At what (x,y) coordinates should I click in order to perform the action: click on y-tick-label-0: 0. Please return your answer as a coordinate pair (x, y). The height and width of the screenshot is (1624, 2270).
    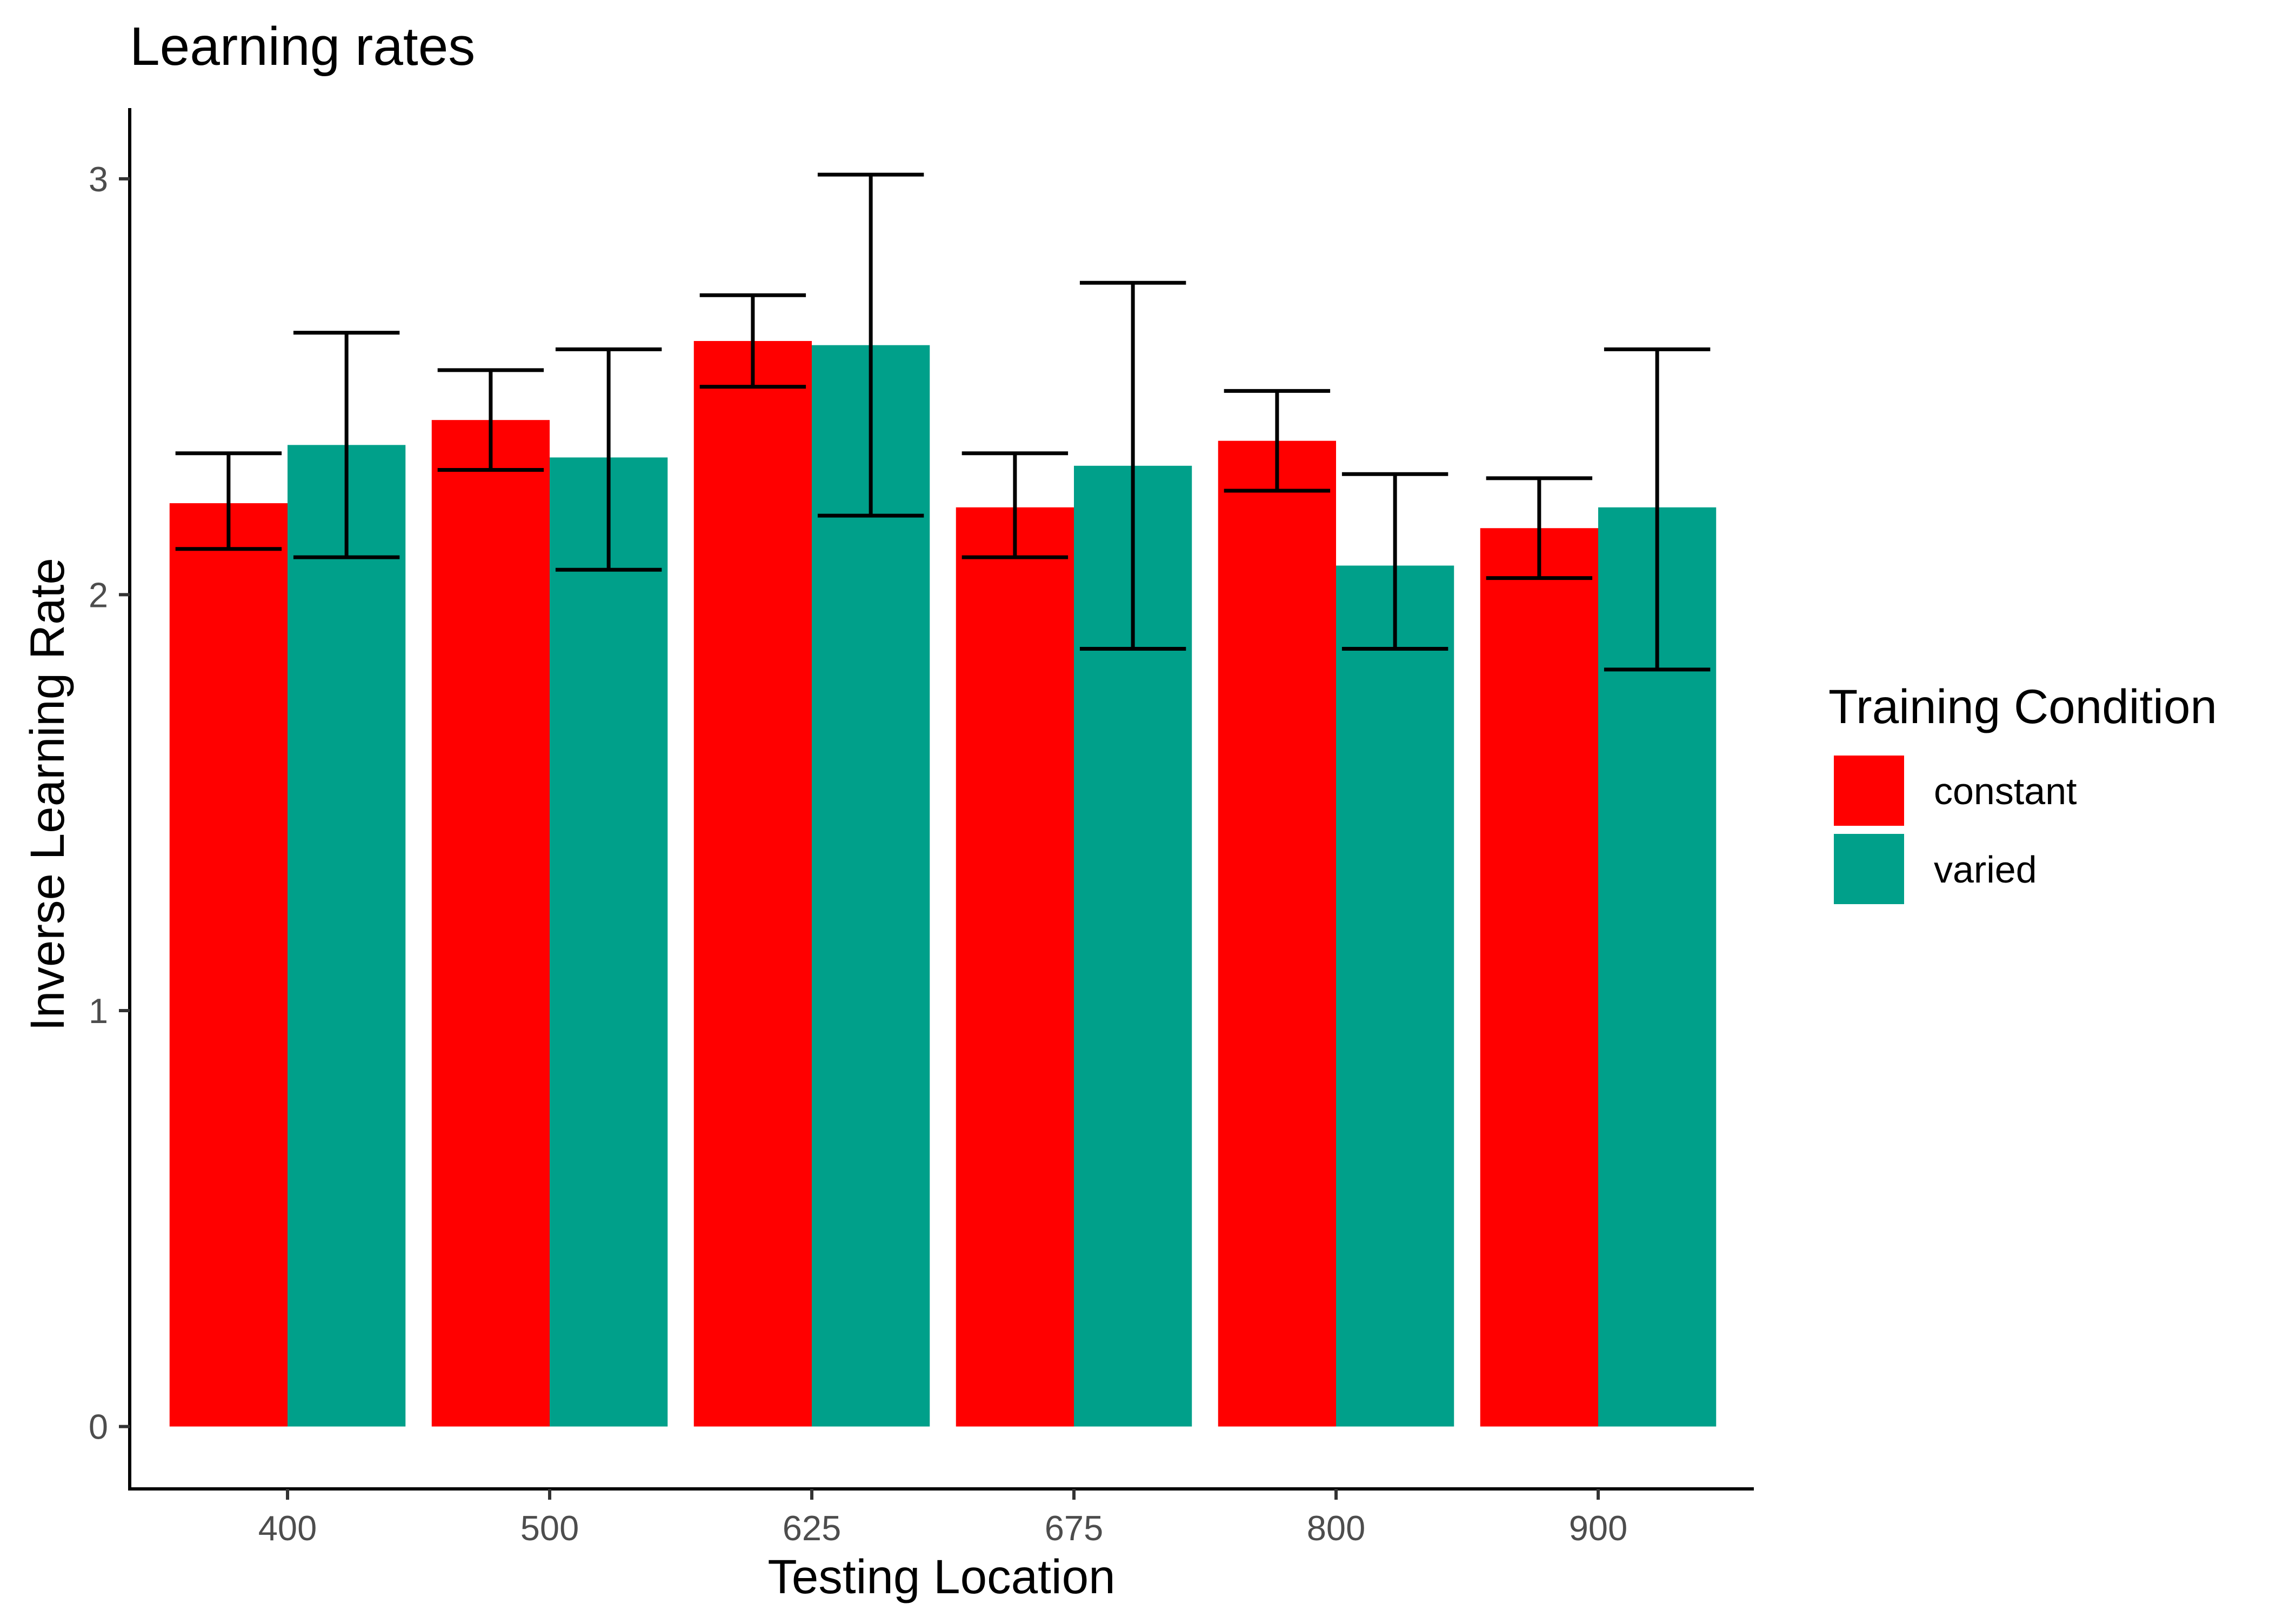
    Looking at the image, I should click on (98, 1427).